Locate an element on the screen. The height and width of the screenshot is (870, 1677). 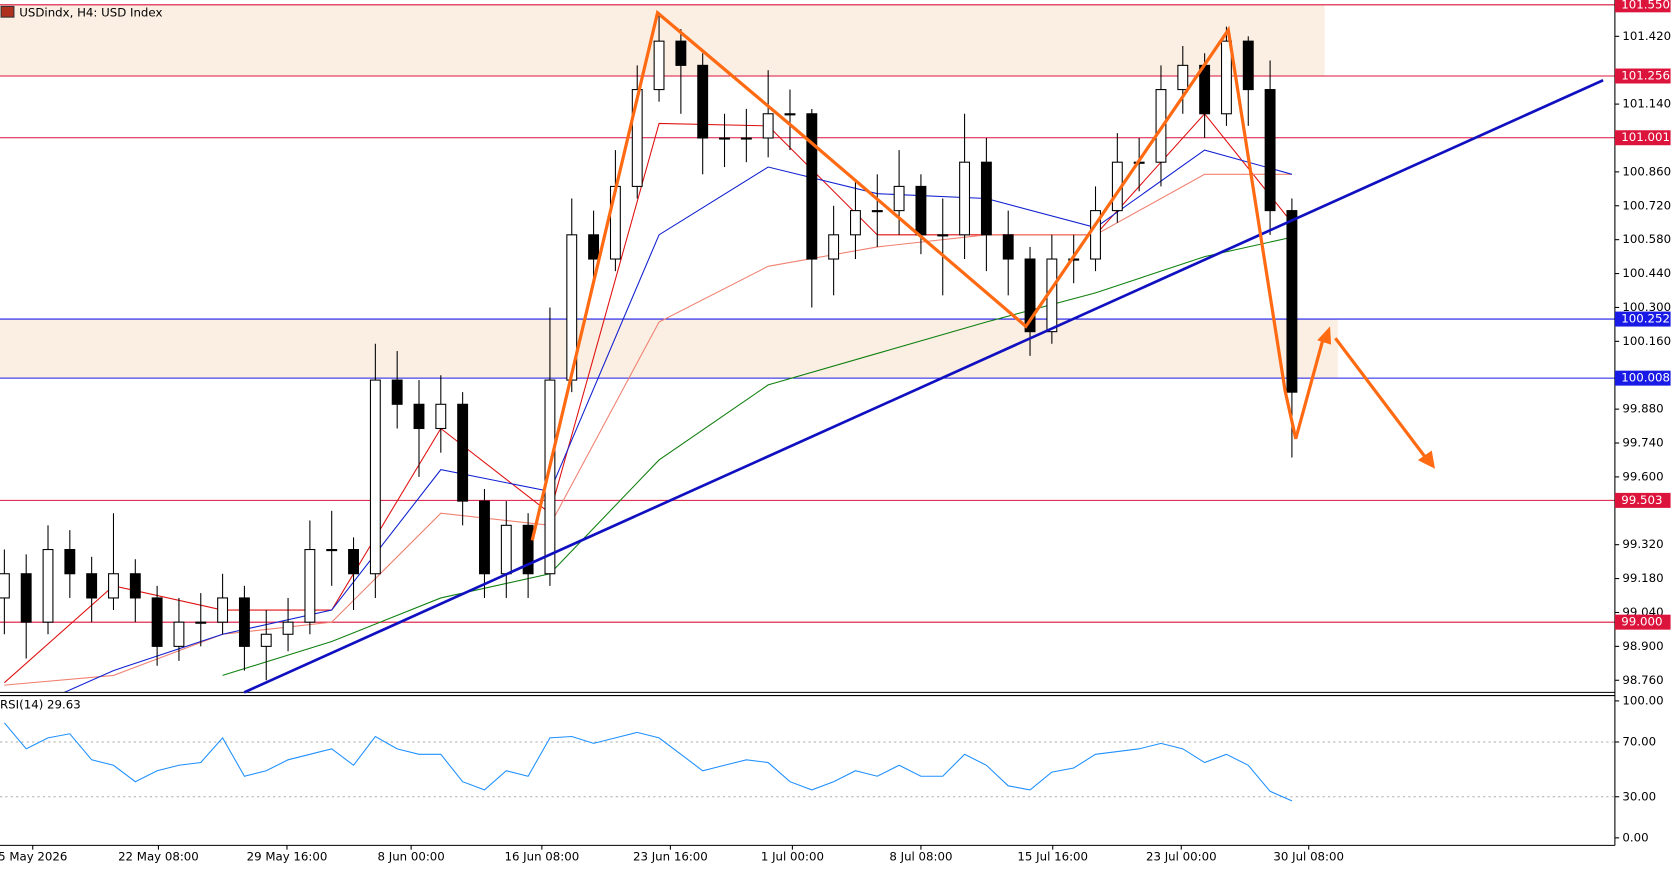
level-label: 101.550 is located at coordinates (1645, 5).